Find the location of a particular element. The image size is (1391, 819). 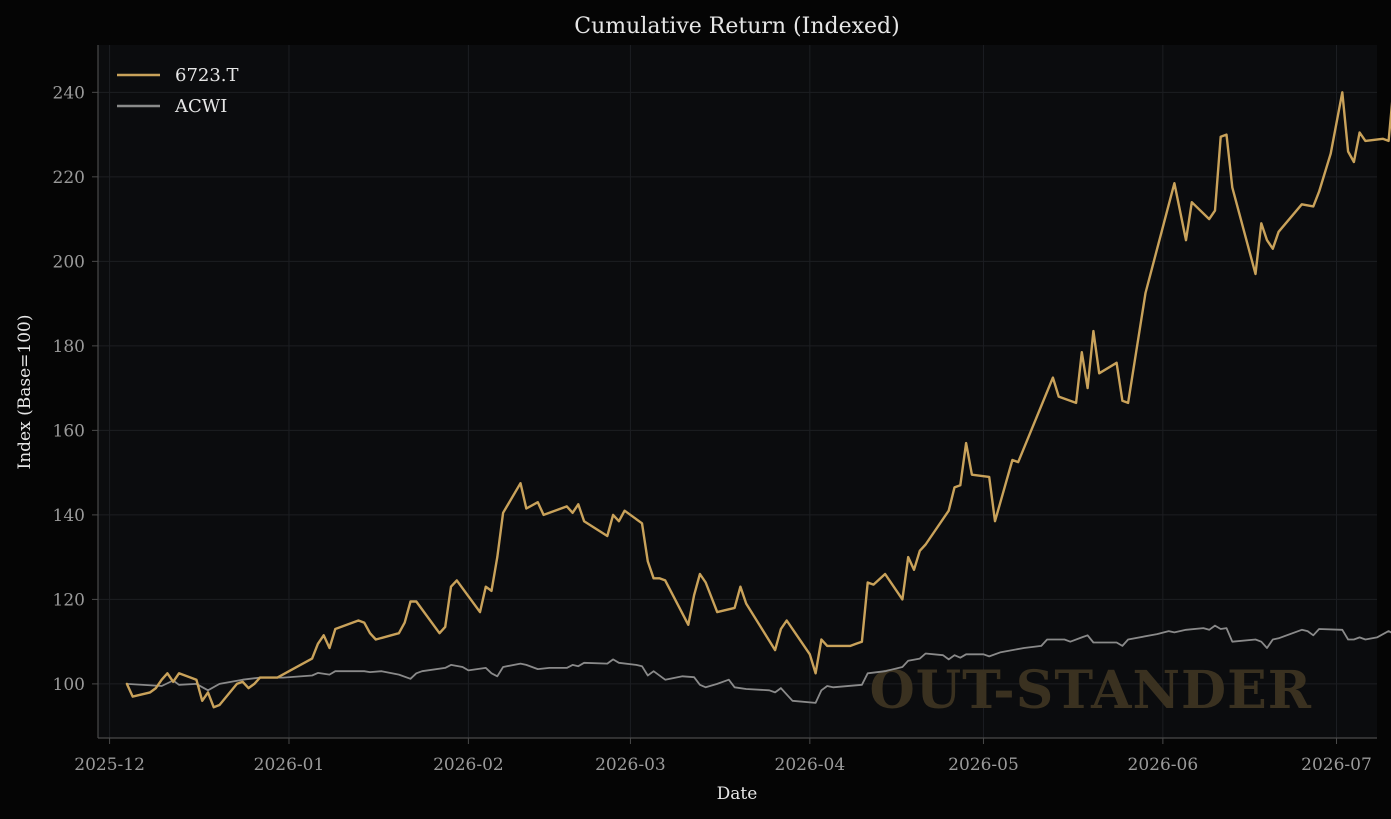

y-axis-label: Index (Base=100) is located at coordinates (25, 392).